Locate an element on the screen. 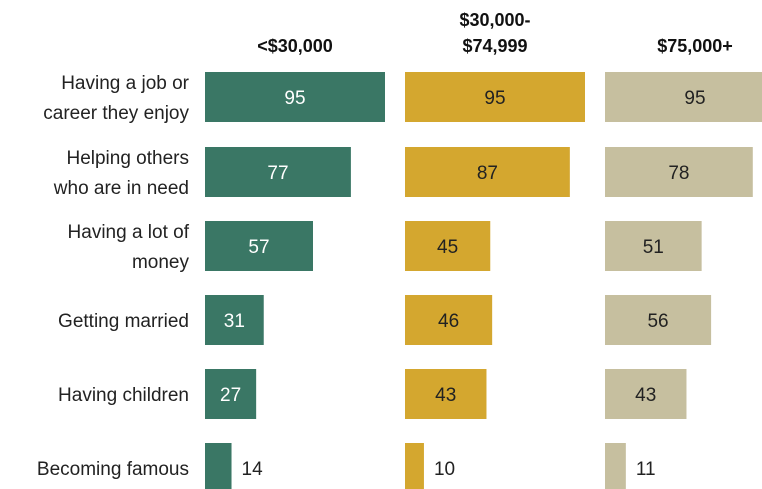  value-label-series3-row5: 43 is located at coordinates (645, 395).